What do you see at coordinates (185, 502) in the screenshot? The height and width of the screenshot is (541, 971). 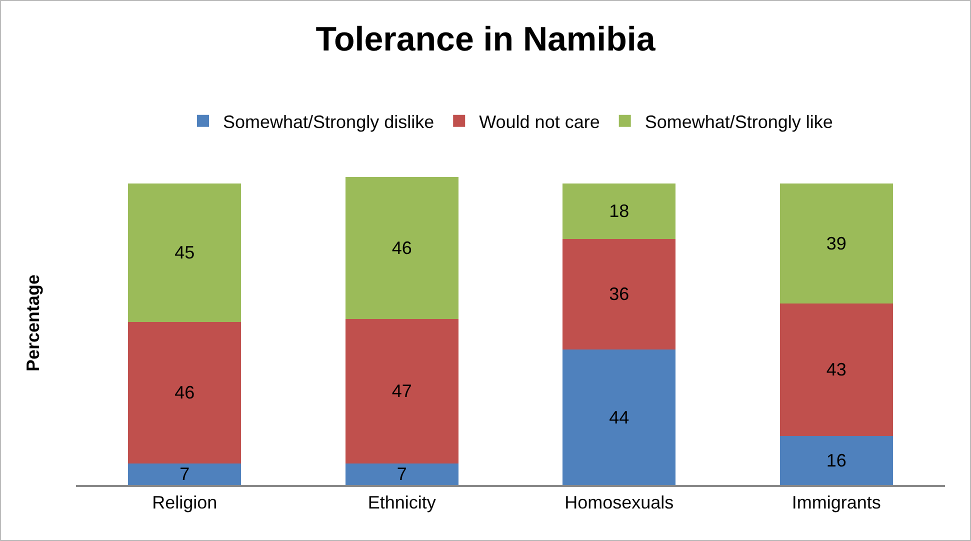 I see `x-tick-label: Religion` at bounding box center [185, 502].